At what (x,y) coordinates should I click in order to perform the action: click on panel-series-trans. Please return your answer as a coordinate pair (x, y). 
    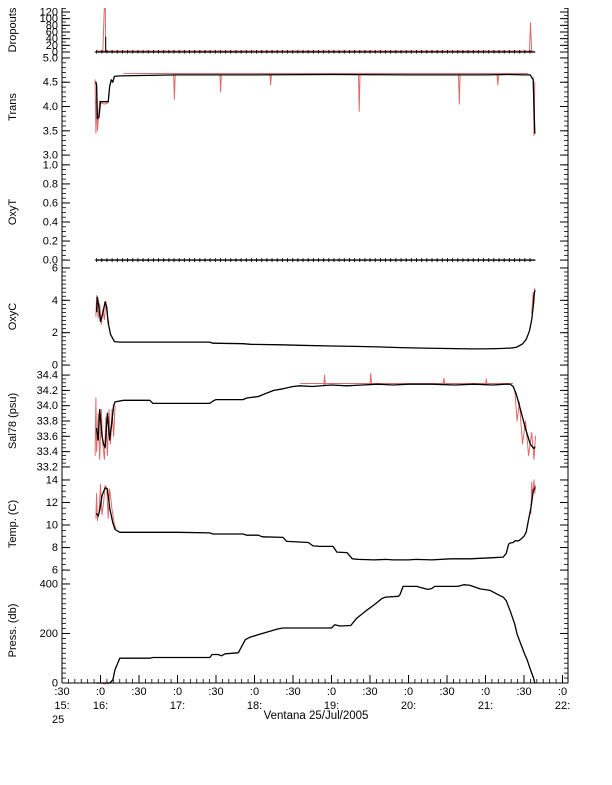
    Looking at the image, I should click on (315, 105).